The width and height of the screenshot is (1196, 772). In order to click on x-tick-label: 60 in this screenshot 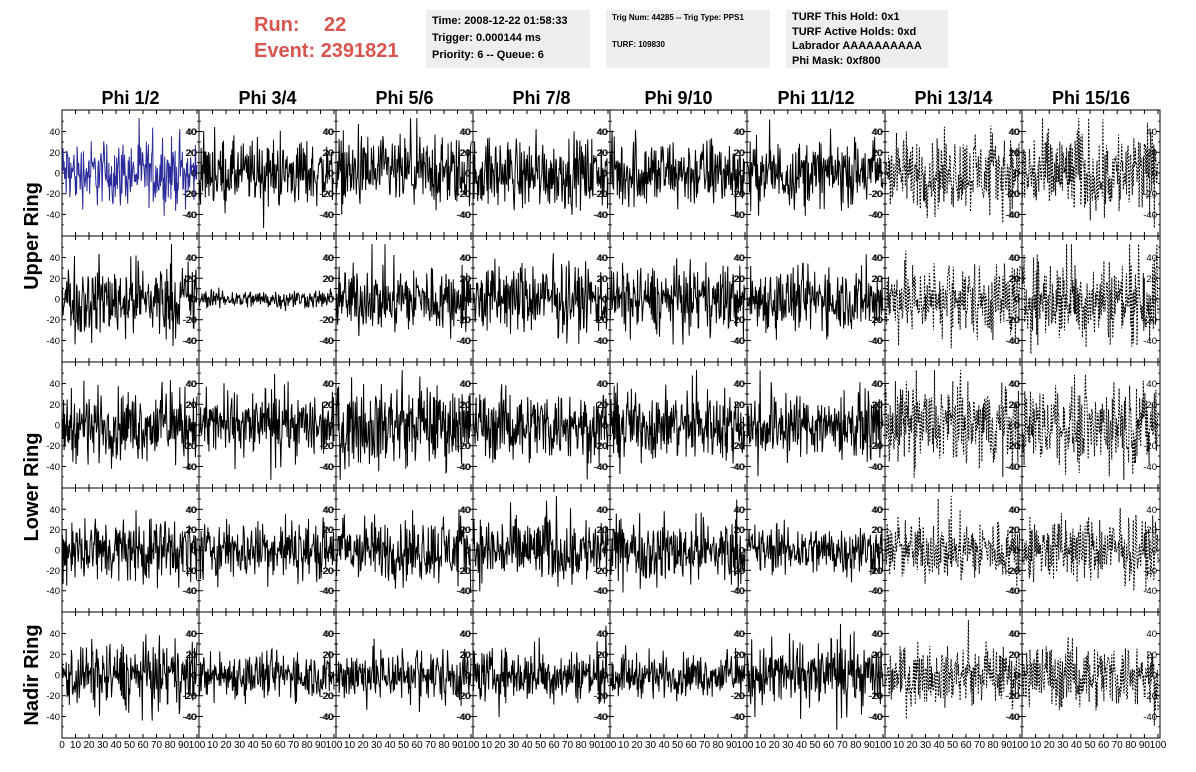, I will do `click(691, 745)`.